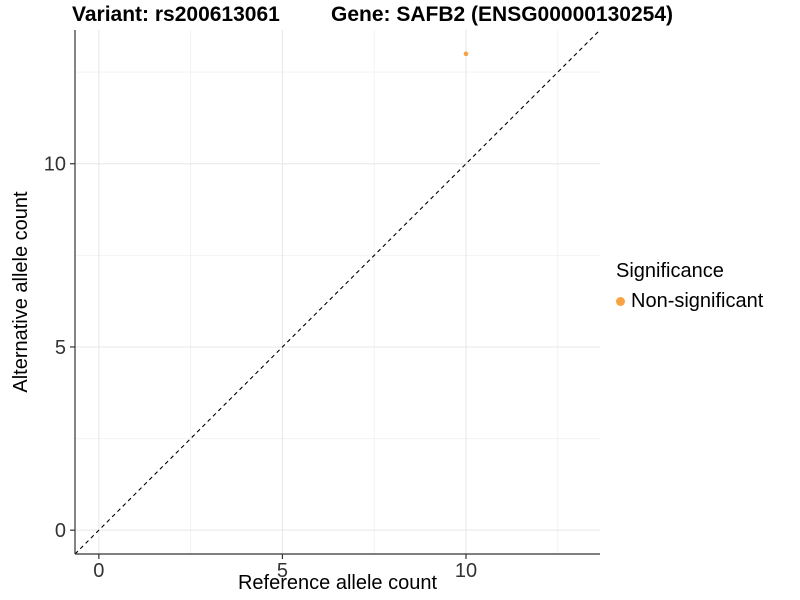 This screenshot has width=800, height=600. Describe the element at coordinates (337, 583) in the screenshot. I see `x-axis-title: Reference allele count` at that location.